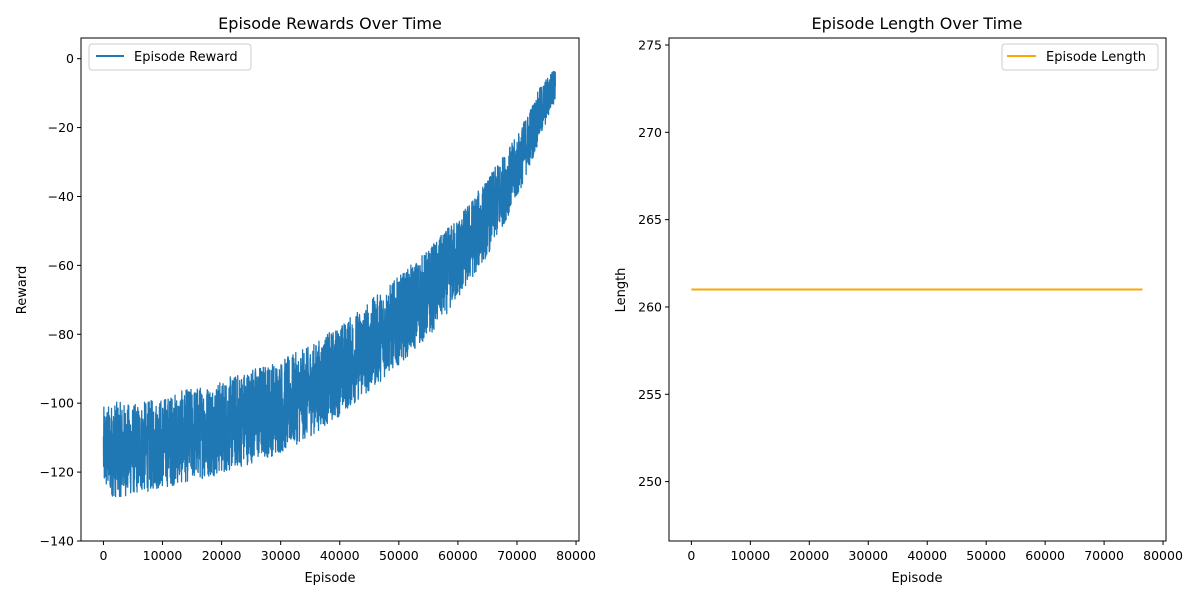 The image size is (1200, 600). What do you see at coordinates (917, 23) in the screenshot?
I see `chart-title: Episode Length Over Time` at bounding box center [917, 23].